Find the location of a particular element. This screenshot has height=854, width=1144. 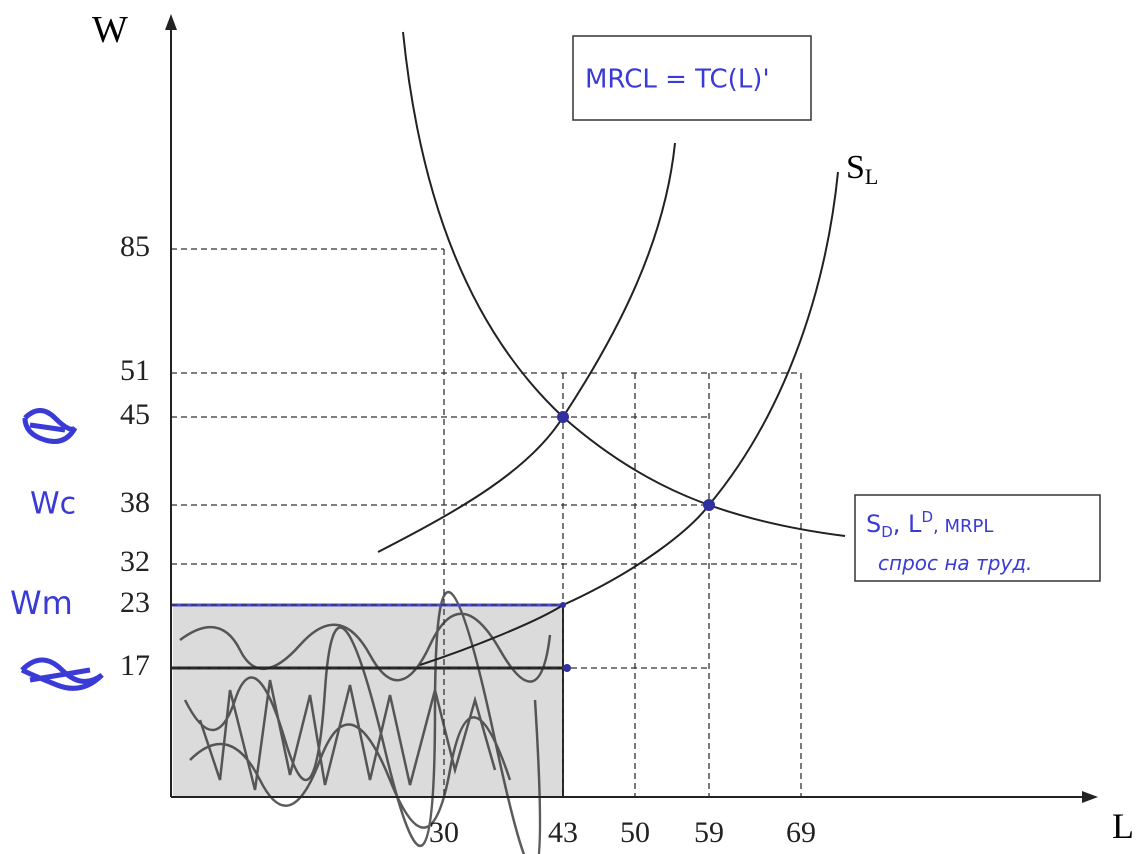

scribbled-label is located at coordinates (62, 549).